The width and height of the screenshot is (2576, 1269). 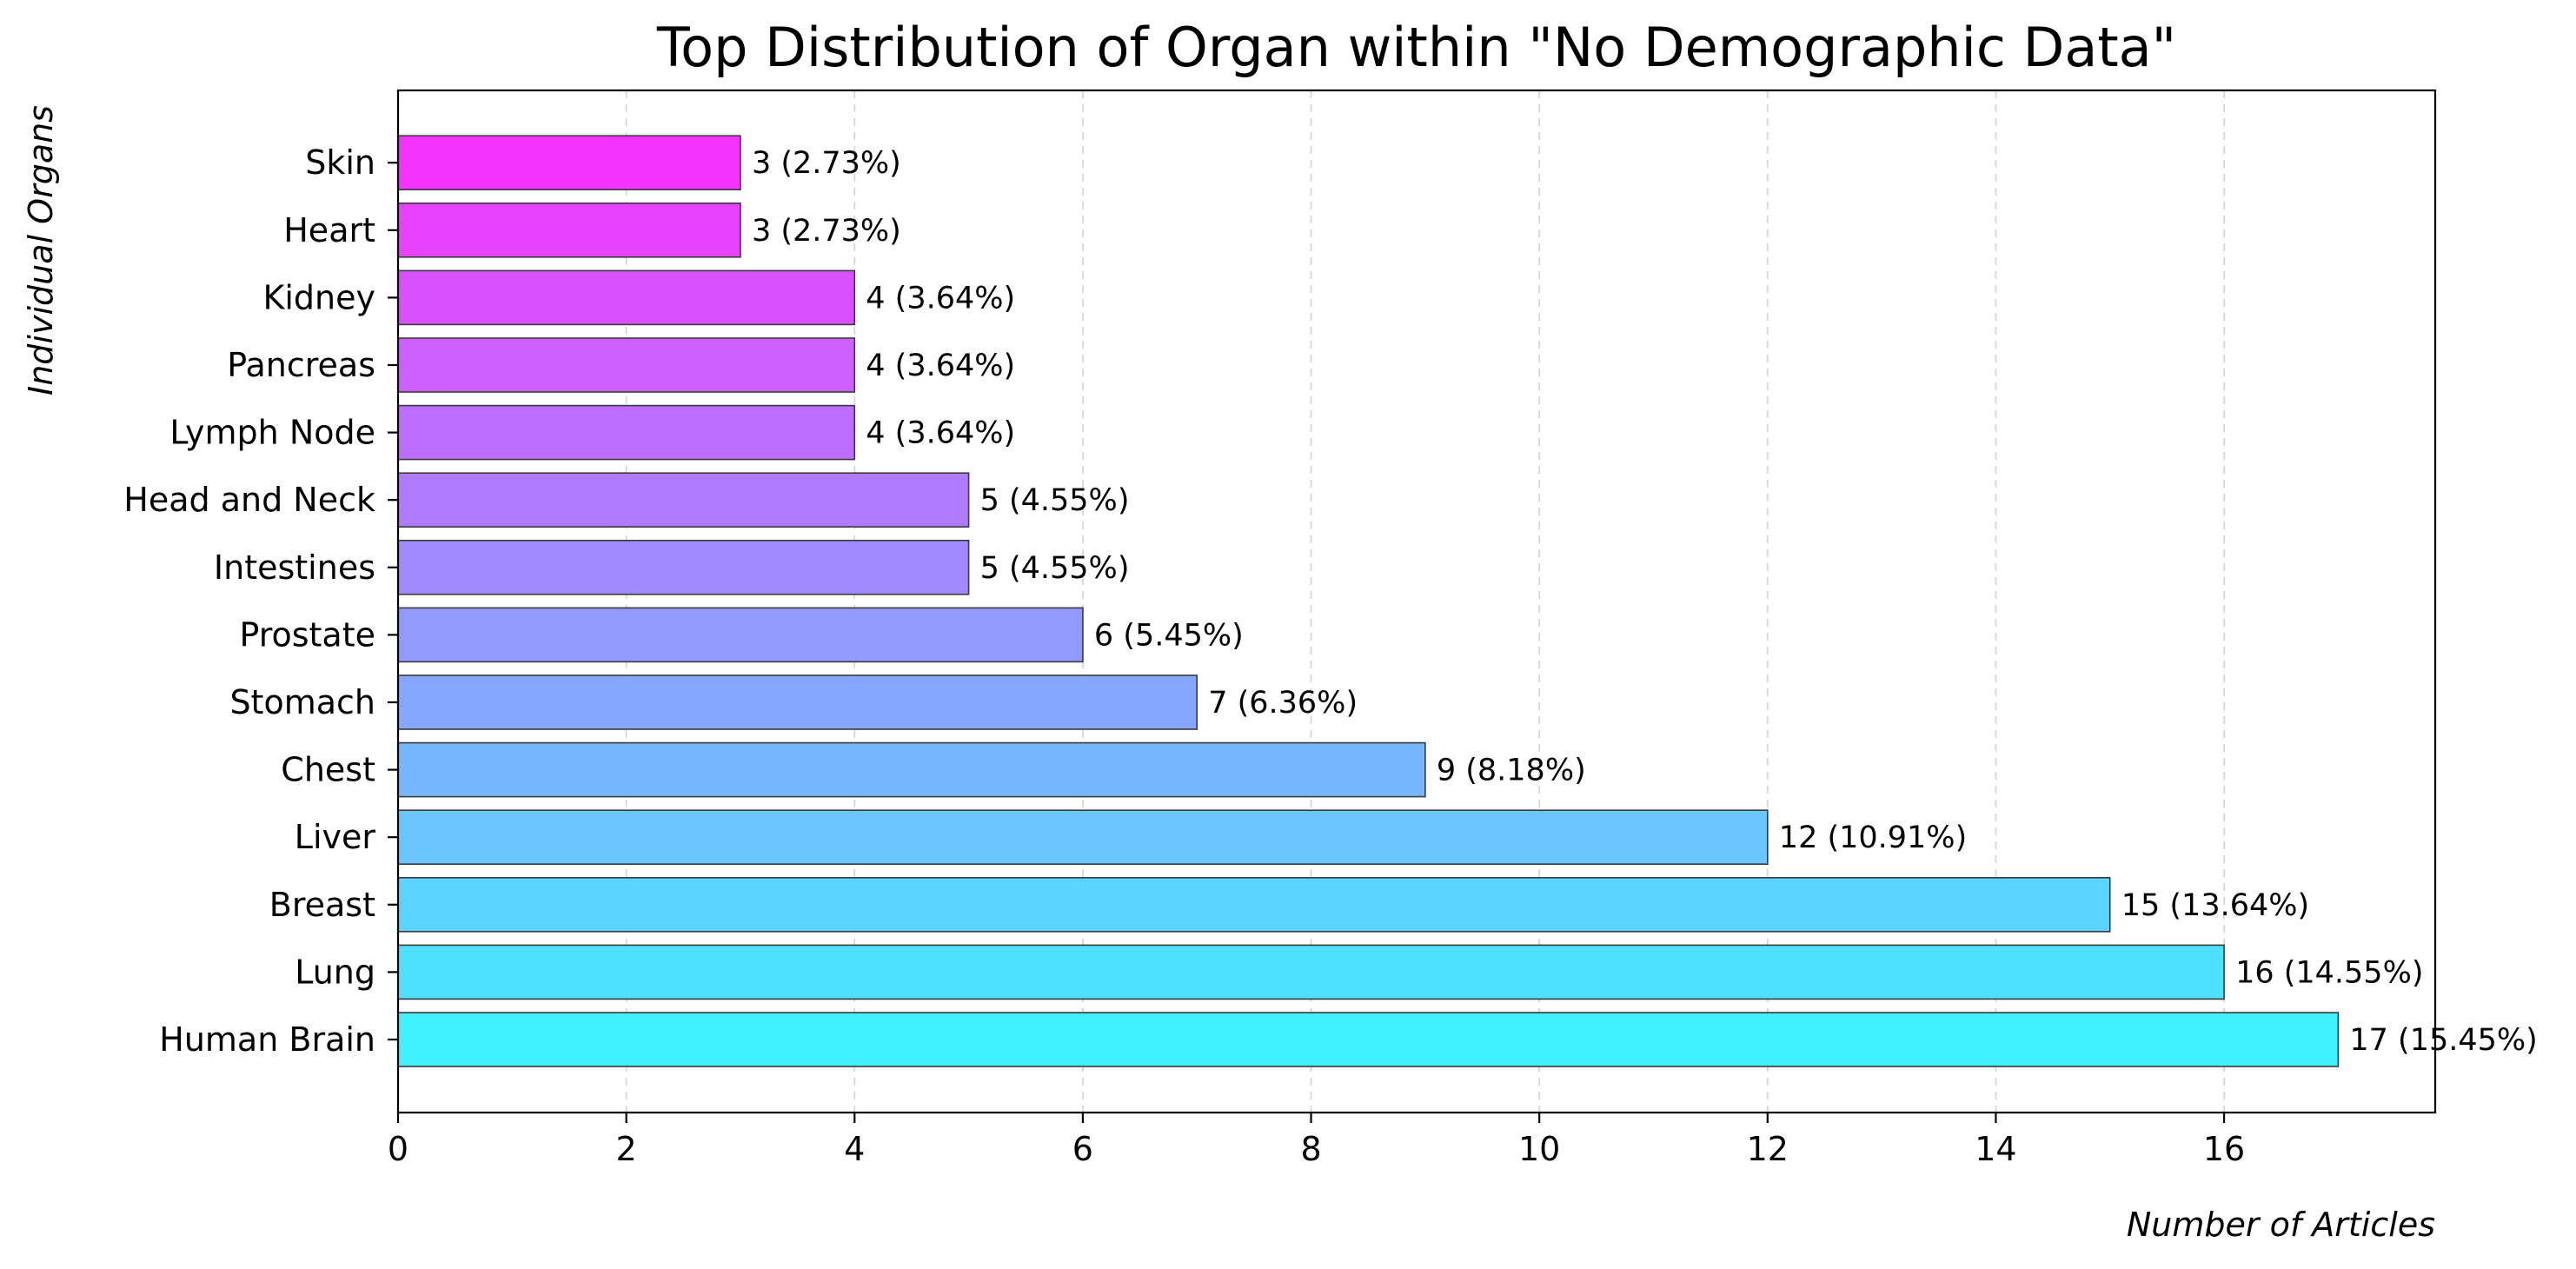 What do you see at coordinates (335, 972) in the screenshot?
I see `y-tick-label: Lung` at bounding box center [335, 972].